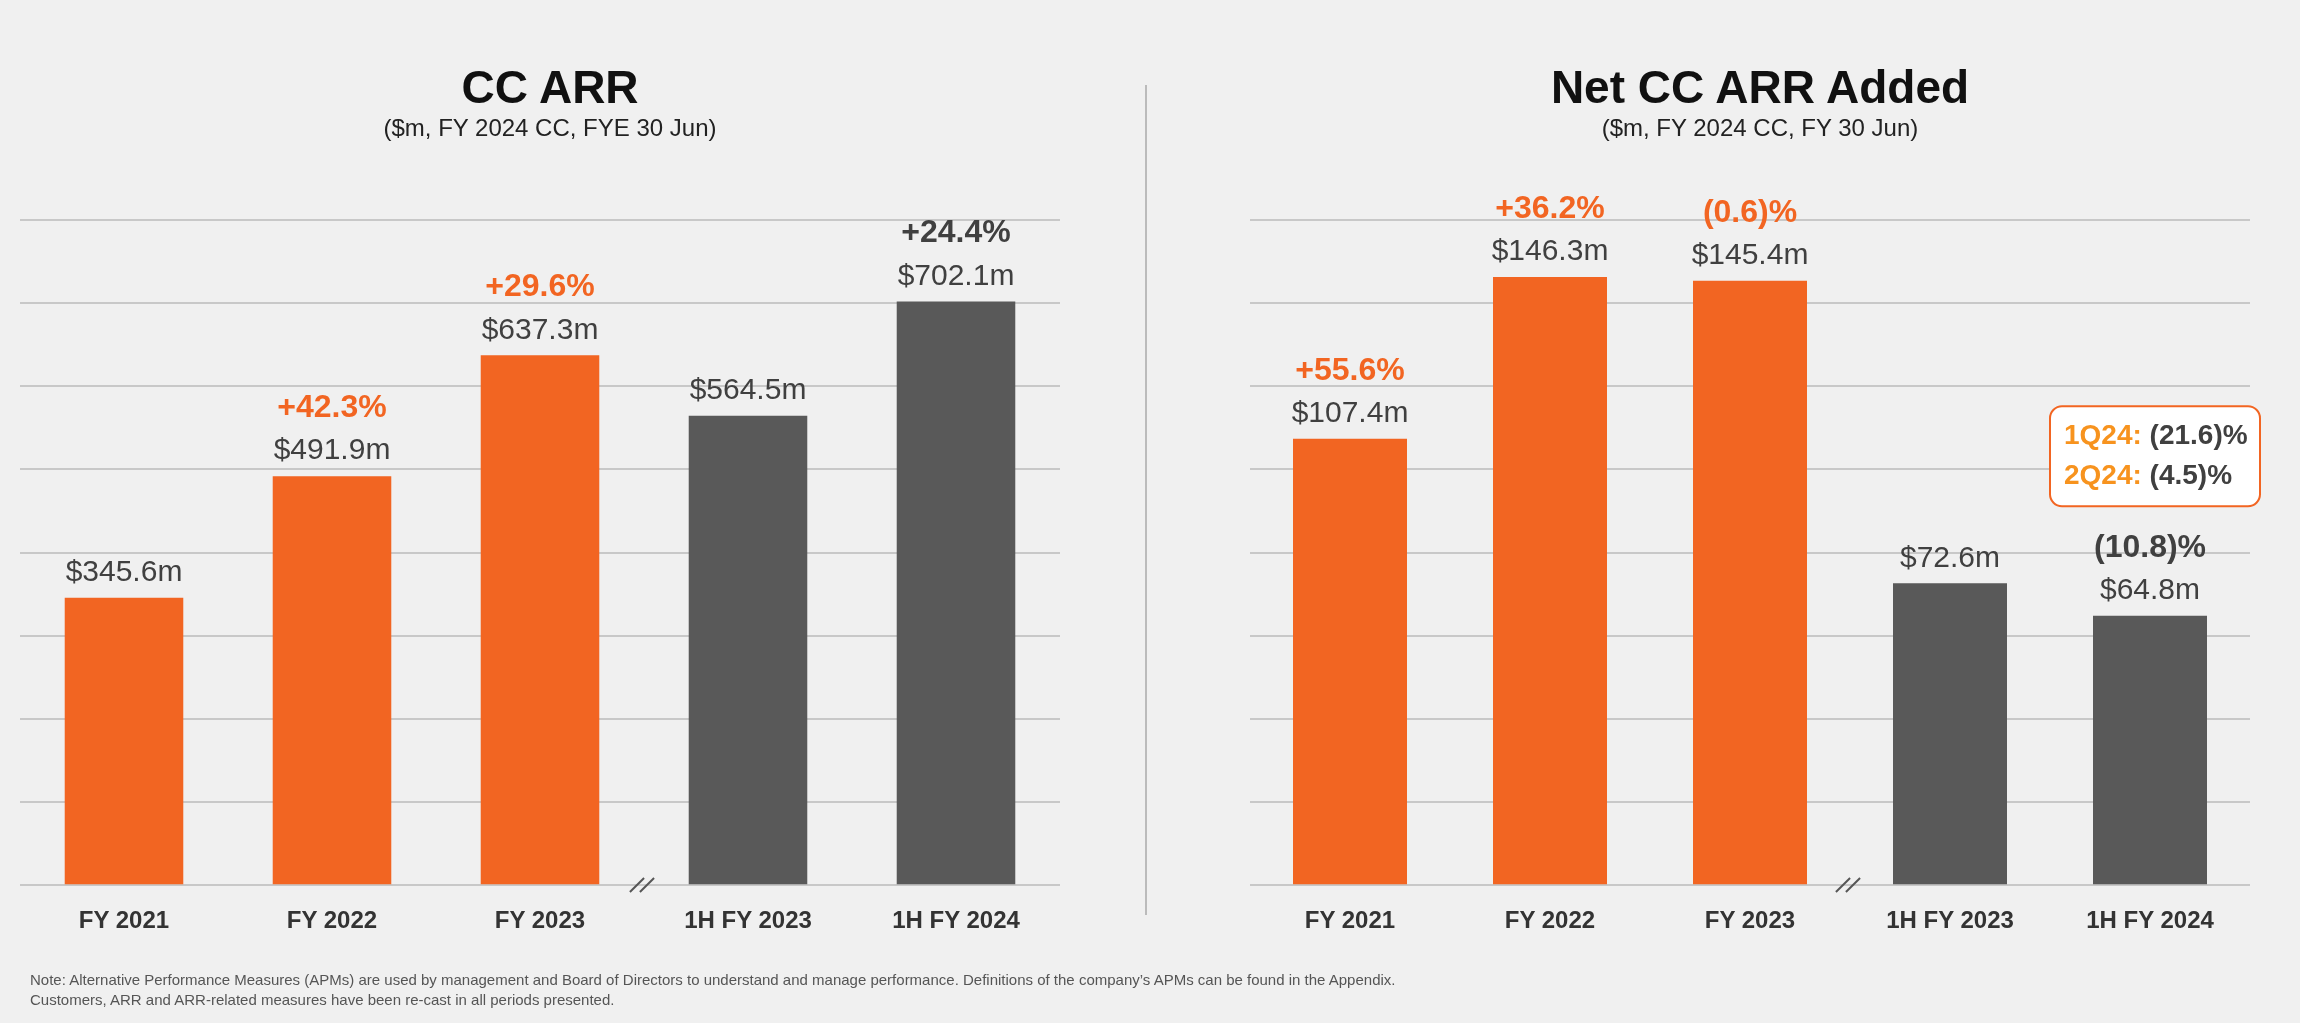 The width and height of the screenshot is (2300, 1023). What do you see at coordinates (956, 274) in the screenshot?
I see `data-label: $702.1m` at bounding box center [956, 274].